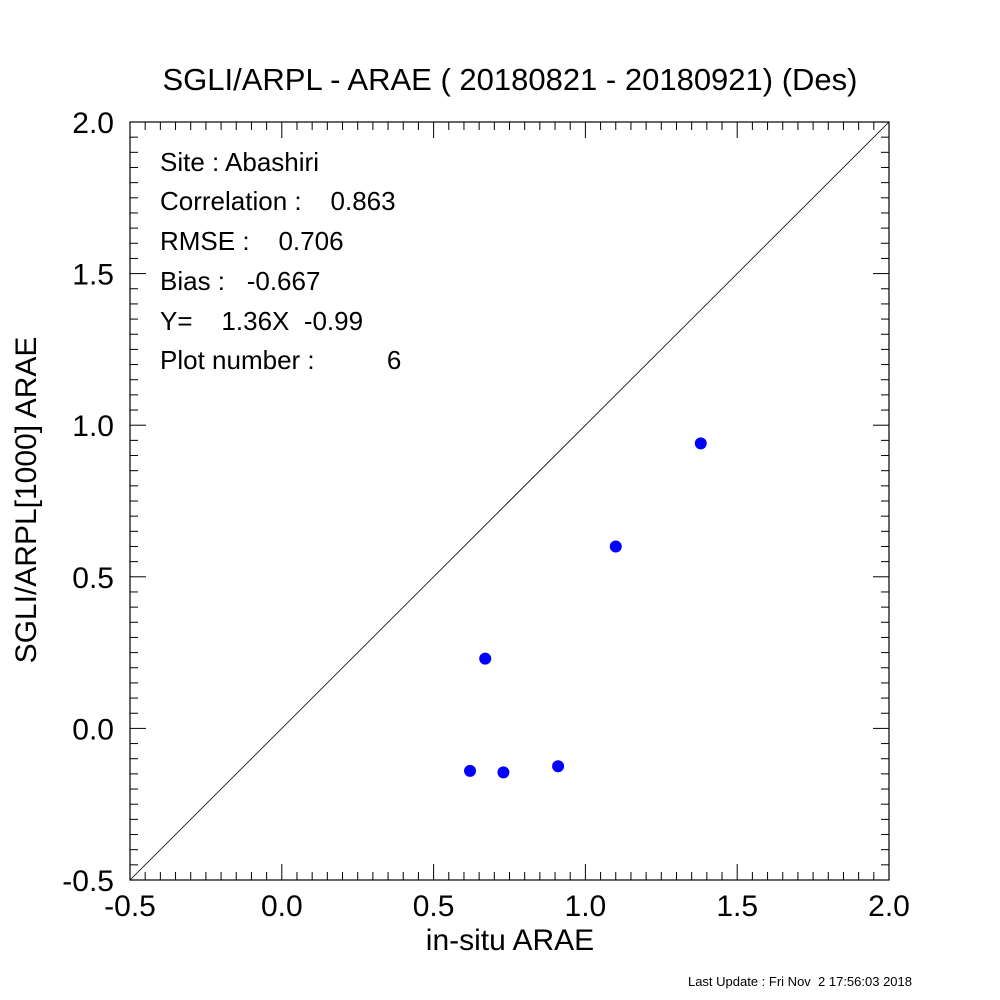 The width and height of the screenshot is (1000, 1000). Describe the element at coordinates (26, 500) in the screenshot. I see `y-axis-label: SGLI/ARPL[1000] ARAE` at that location.